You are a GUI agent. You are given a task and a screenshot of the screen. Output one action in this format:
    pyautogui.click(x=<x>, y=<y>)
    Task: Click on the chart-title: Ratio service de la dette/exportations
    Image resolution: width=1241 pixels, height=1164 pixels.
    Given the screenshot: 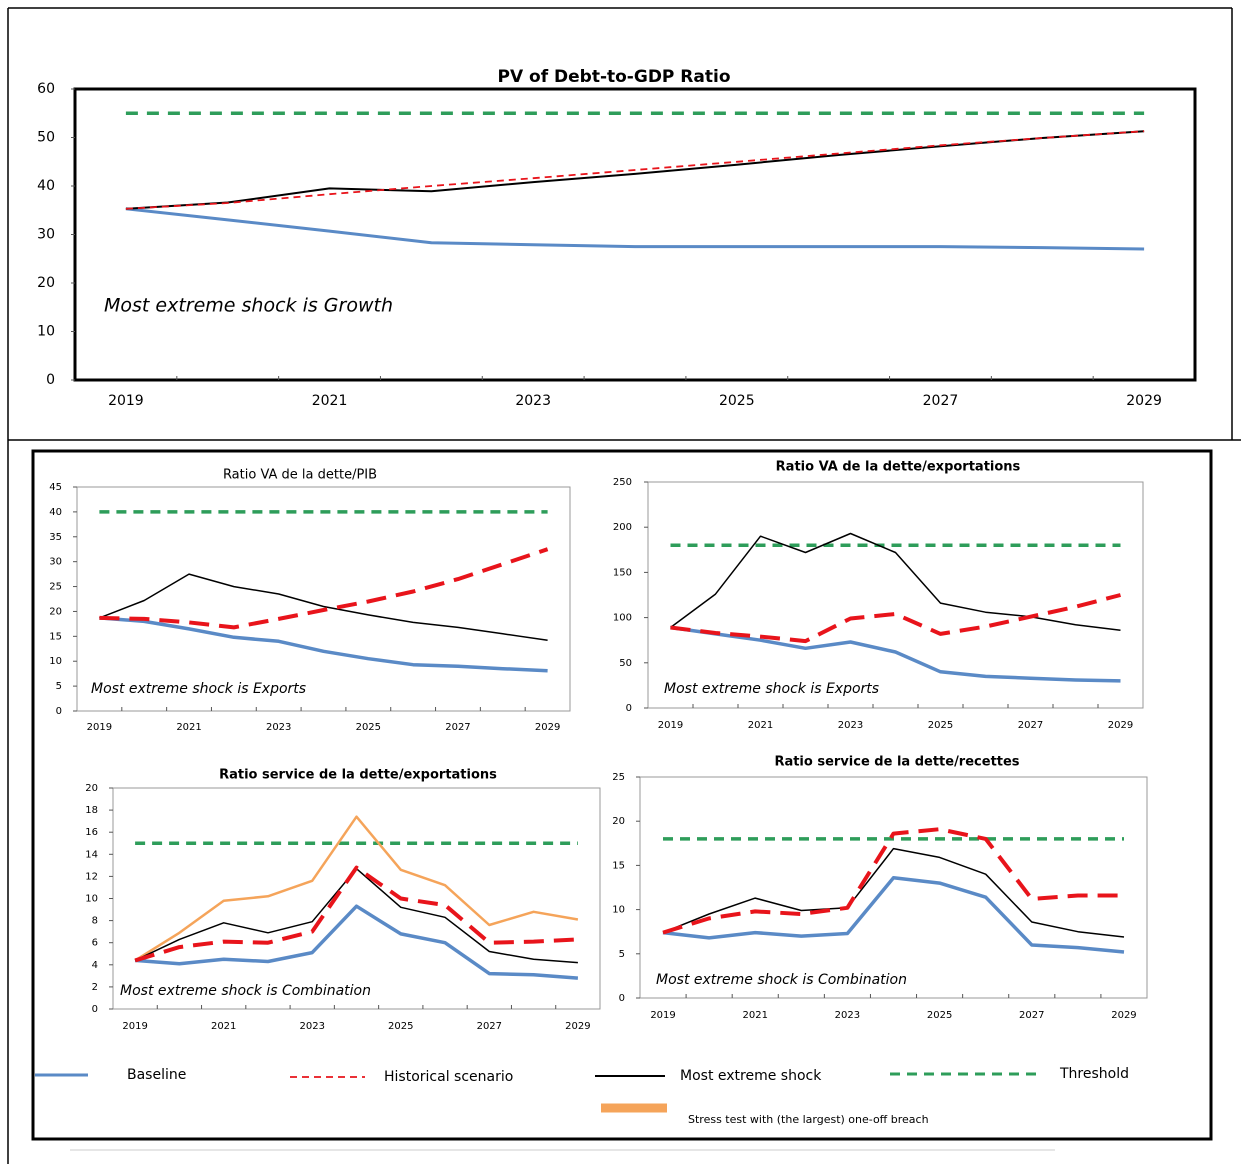 What is the action you would take?
    pyautogui.click(x=358, y=775)
    